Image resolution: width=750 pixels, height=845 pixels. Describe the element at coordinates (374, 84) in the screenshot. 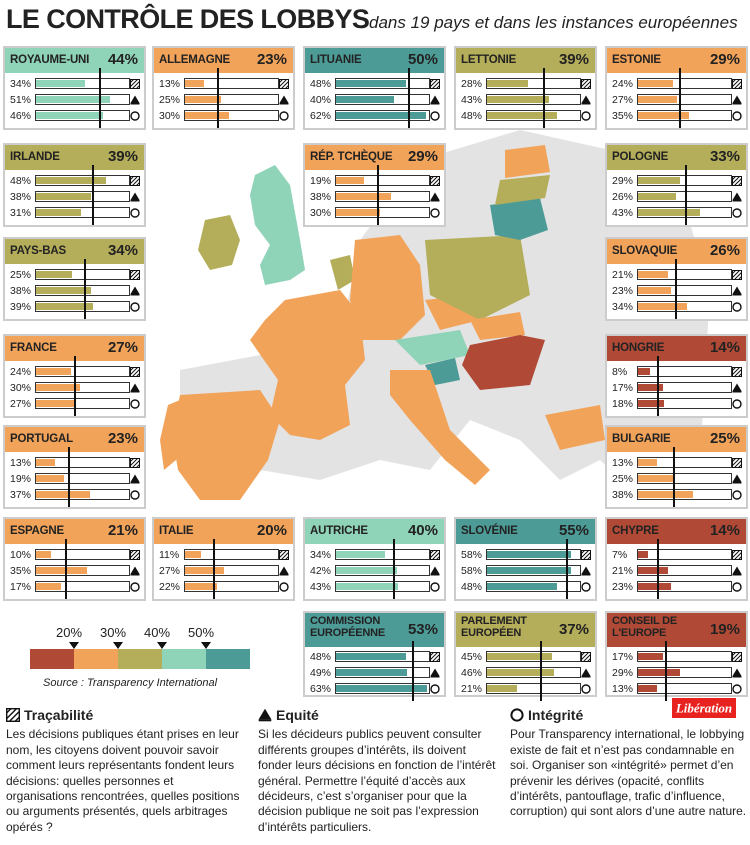

I see `metric-row: 48%` at that location.